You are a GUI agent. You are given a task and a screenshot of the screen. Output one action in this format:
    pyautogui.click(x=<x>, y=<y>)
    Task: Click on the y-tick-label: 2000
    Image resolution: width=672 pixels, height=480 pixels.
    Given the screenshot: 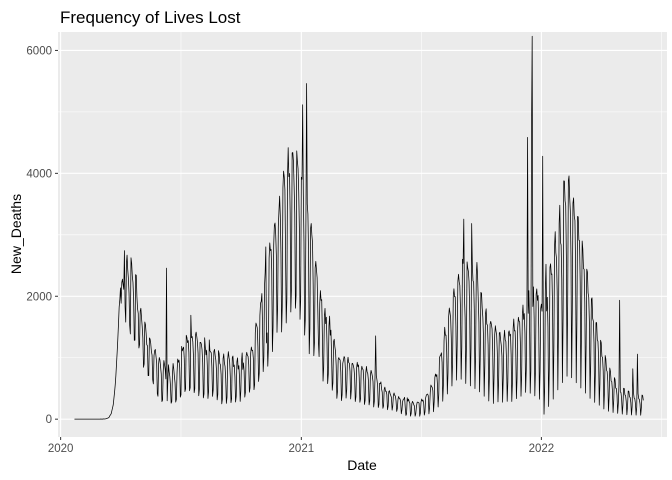 What is the action you would take?
    pyautogui.click(x=39, y=297)
    